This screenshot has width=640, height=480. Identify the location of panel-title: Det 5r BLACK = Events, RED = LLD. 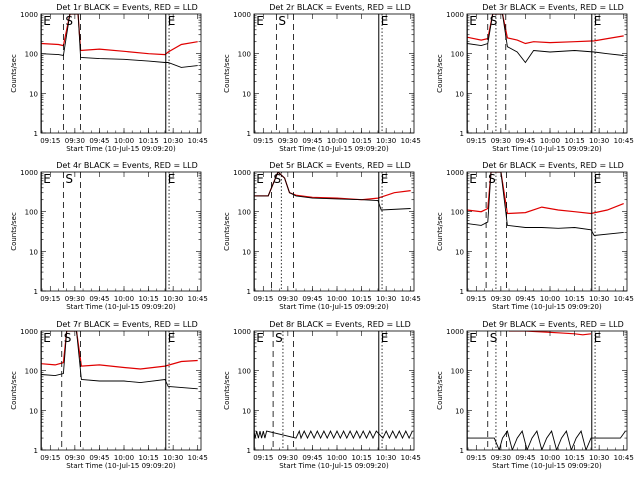
(340, 165).